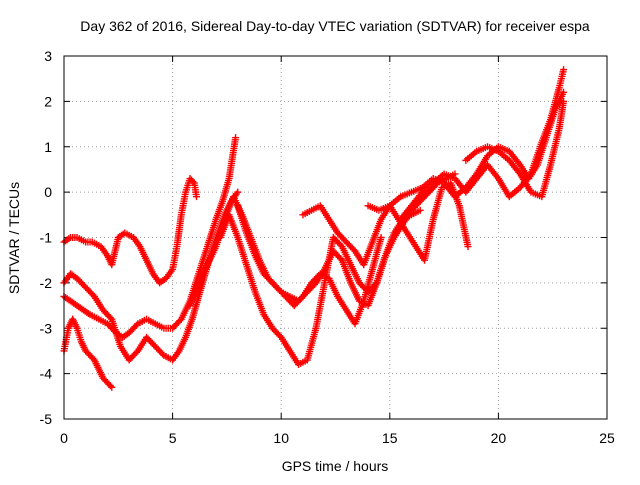 The height and width of the screenshot is (485, 640). Describe the element at coordinates (46, 419) in the screenshot. I see `y-tick-label: -5` at that location.